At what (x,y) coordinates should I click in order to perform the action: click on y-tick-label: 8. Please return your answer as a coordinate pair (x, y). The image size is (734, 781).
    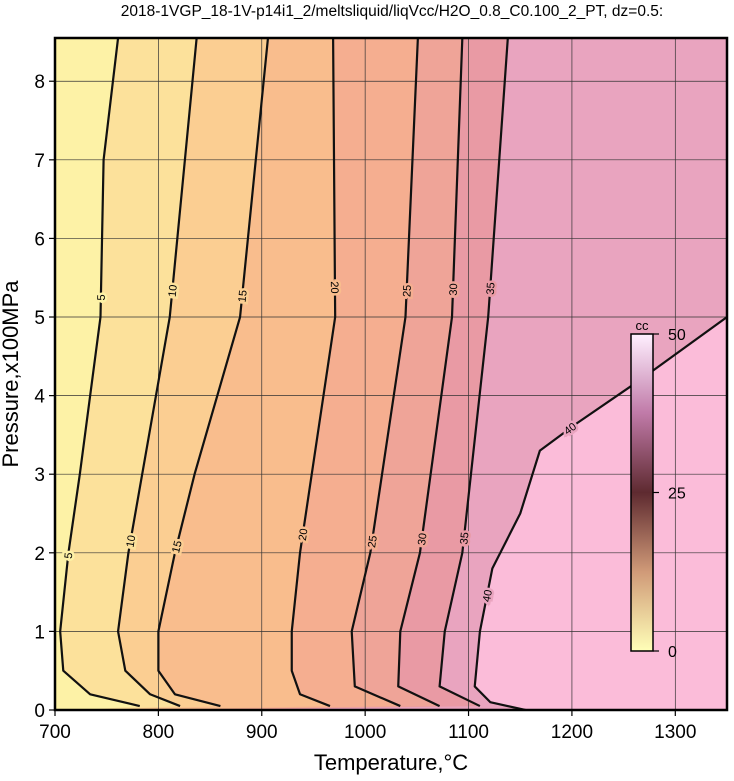
    Looking at the image, I should click on (39, 82).